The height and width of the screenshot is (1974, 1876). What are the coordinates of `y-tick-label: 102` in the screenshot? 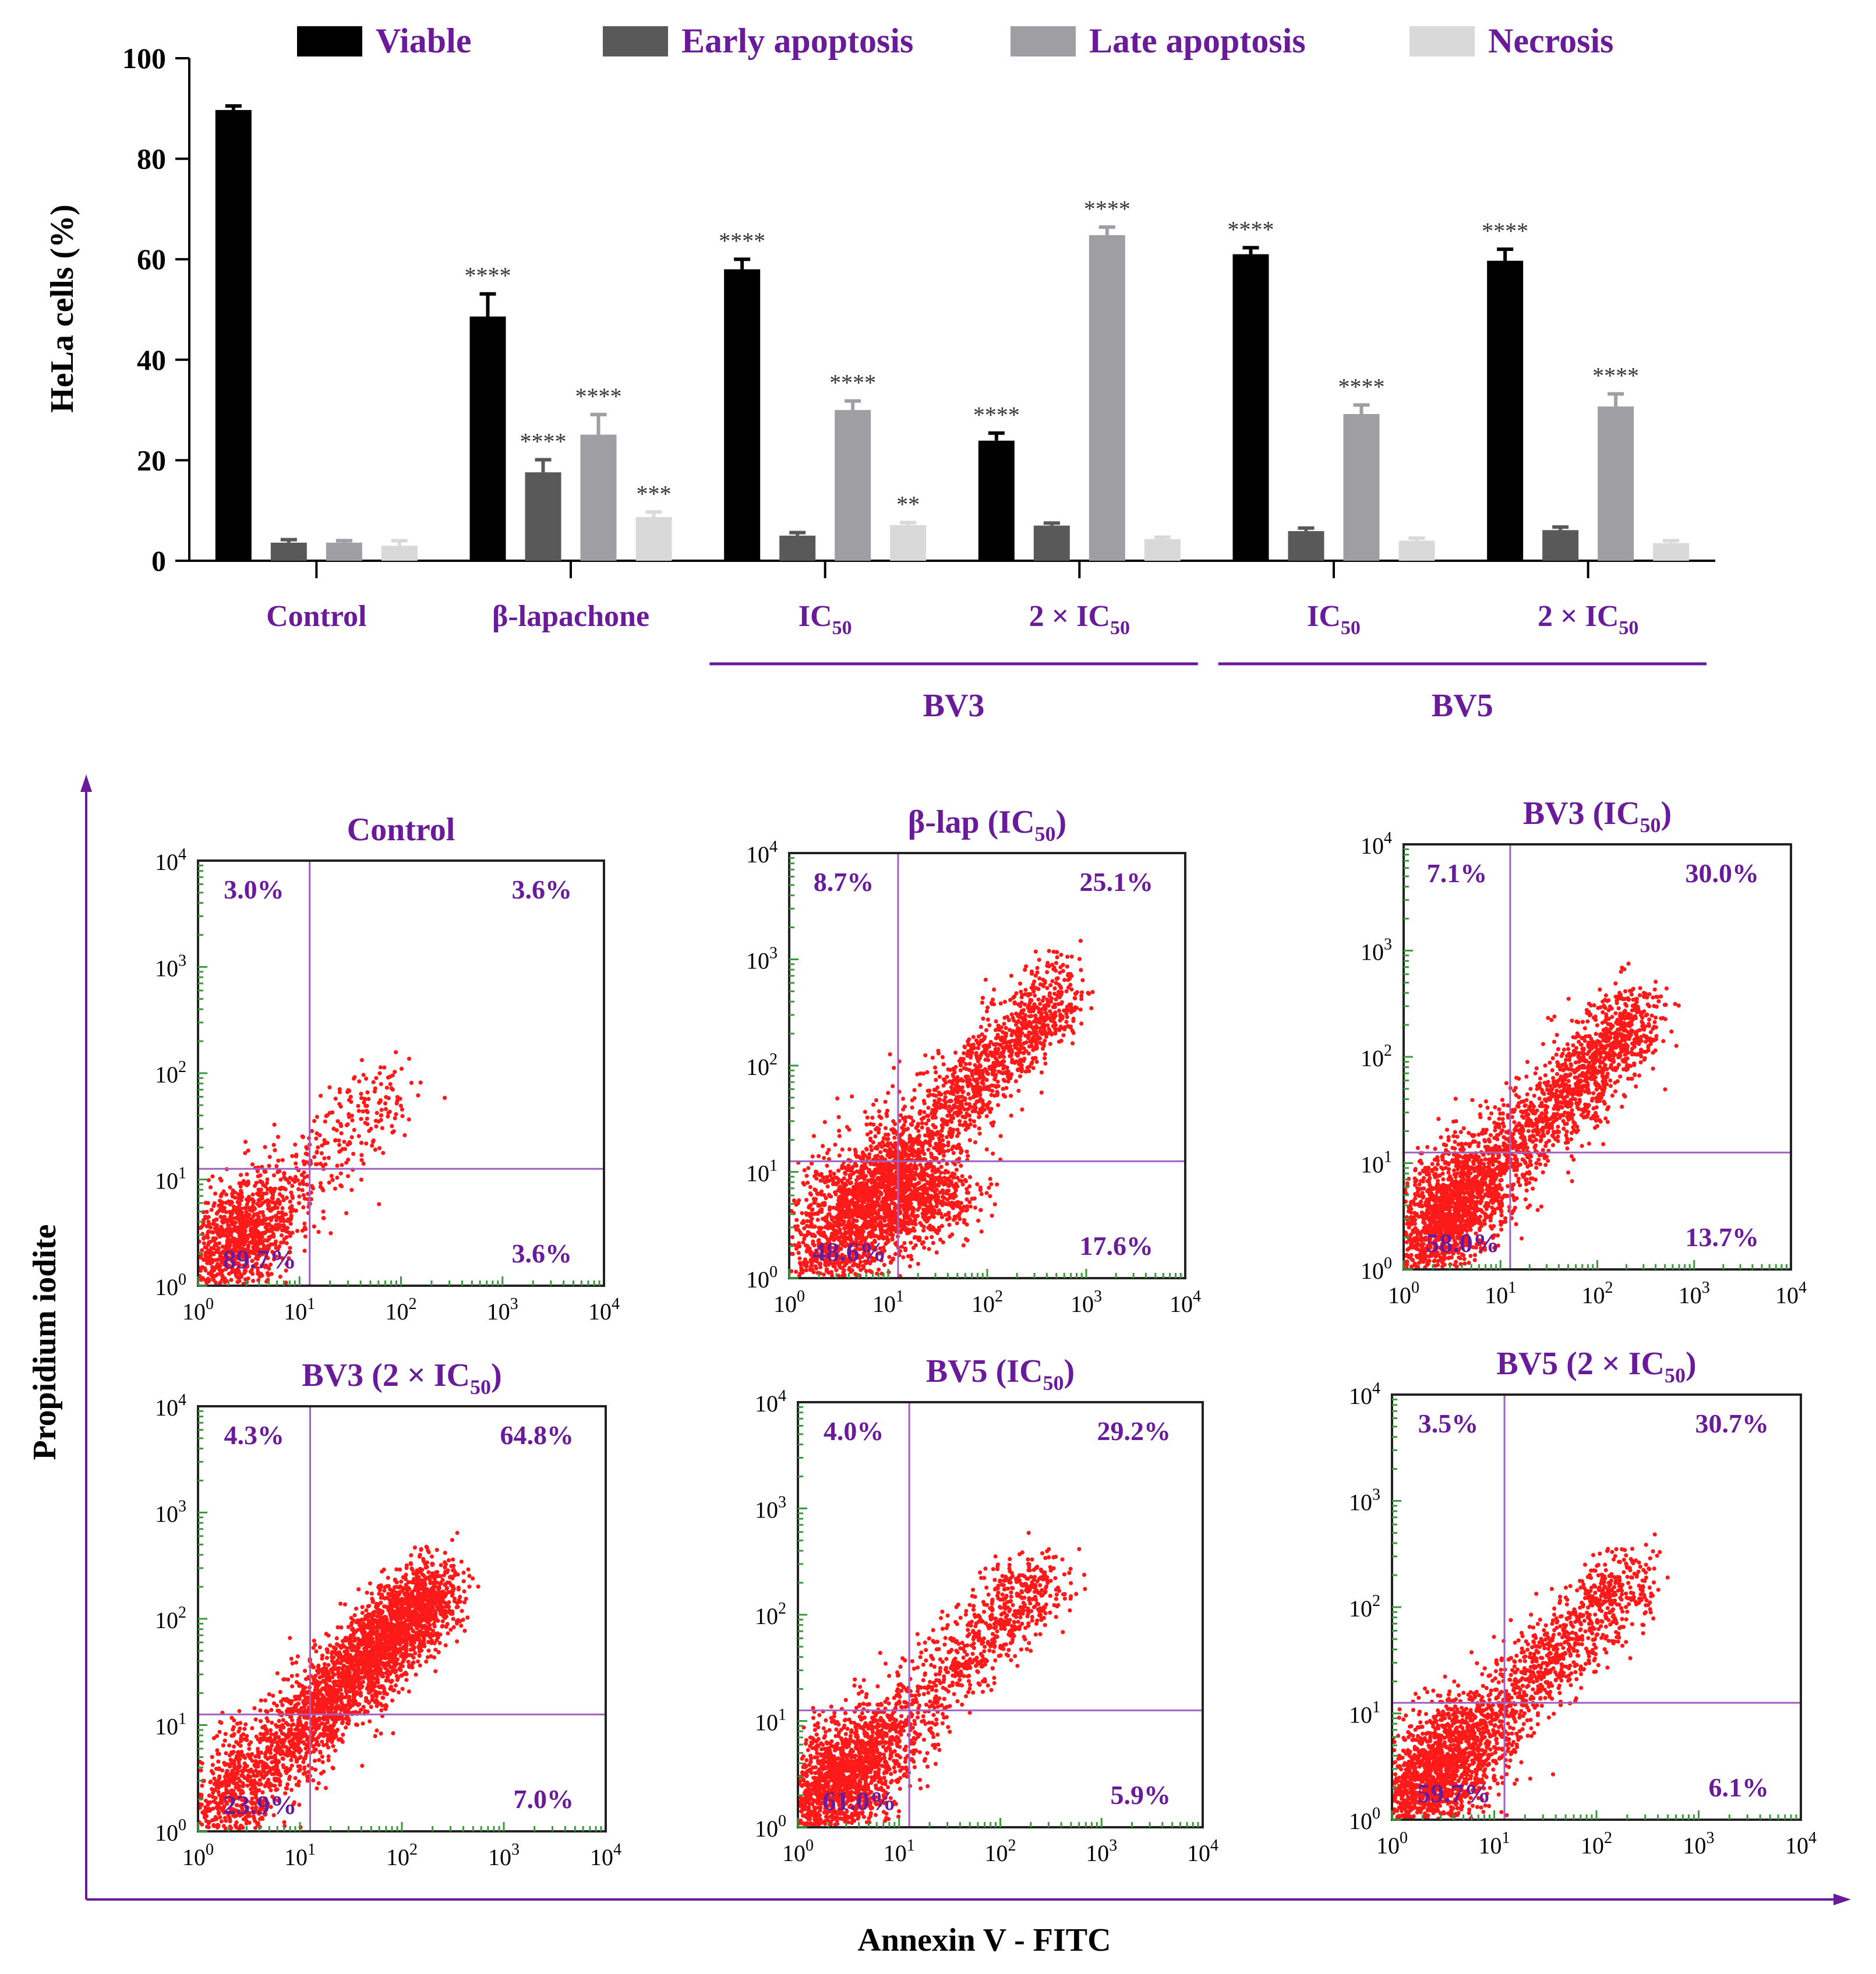 It's located at (171, 1073).